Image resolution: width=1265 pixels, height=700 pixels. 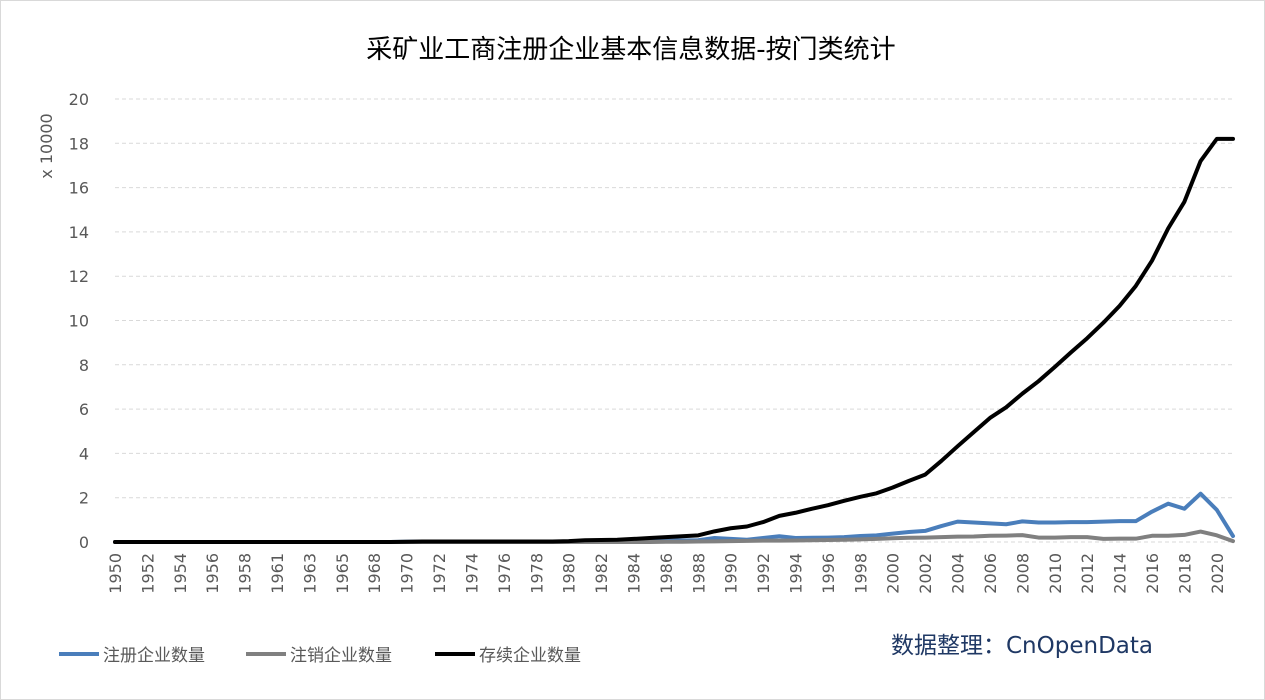 What do you see at coordinates (1184, 573) in the screenshot?
I see `x-tick-label: 2018` at bounding box center [1184, 573].